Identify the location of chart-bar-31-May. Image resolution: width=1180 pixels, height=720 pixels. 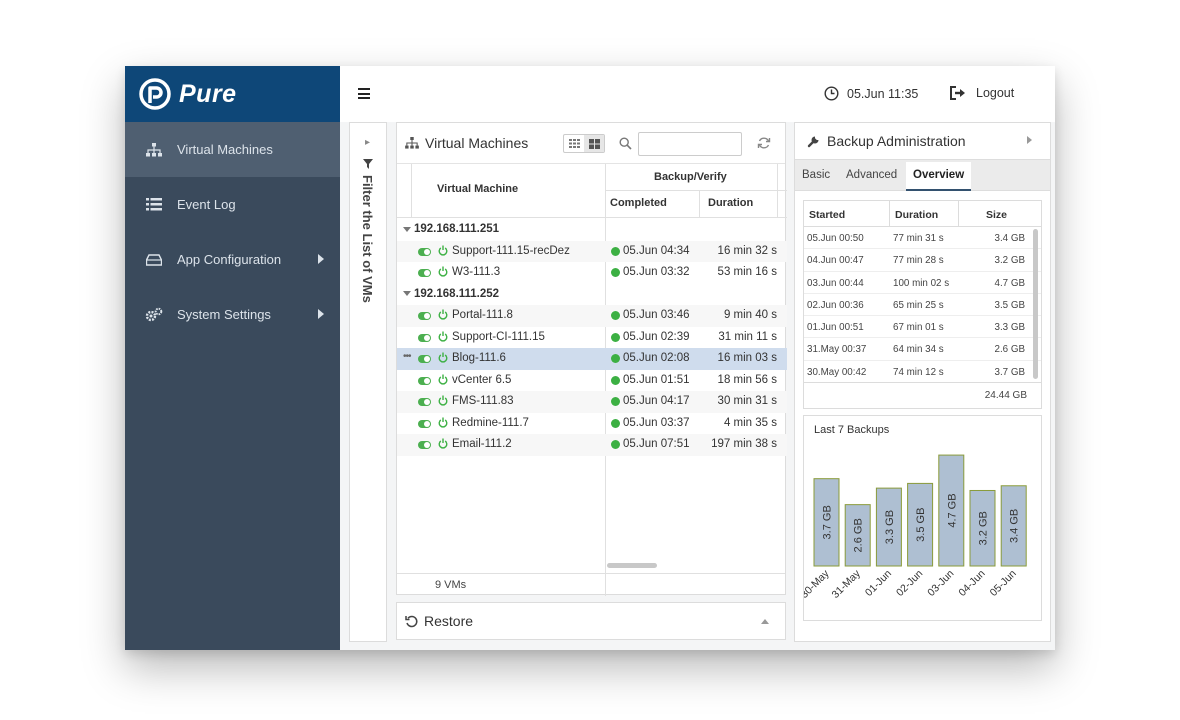
(857, 535).